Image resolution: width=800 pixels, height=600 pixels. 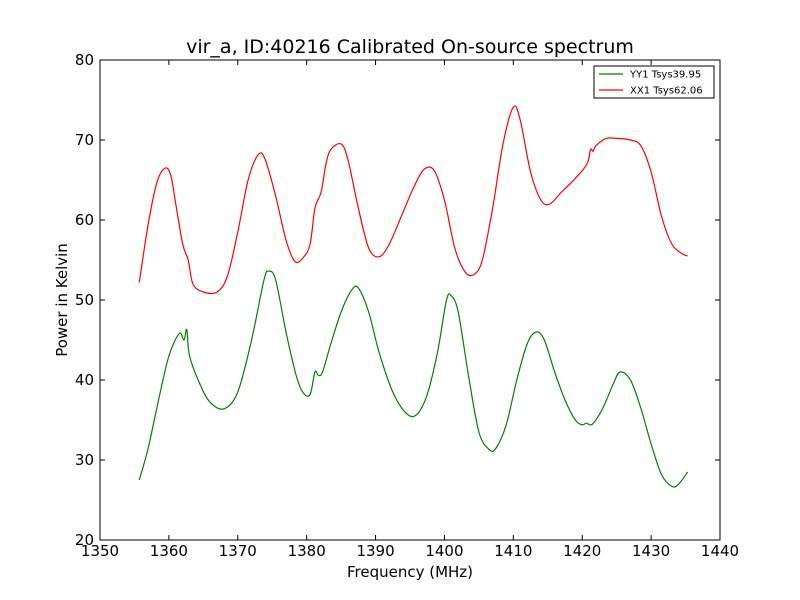 I want to click on legend-label: XX1 Tsys62.06, so click(x=666, y=91).